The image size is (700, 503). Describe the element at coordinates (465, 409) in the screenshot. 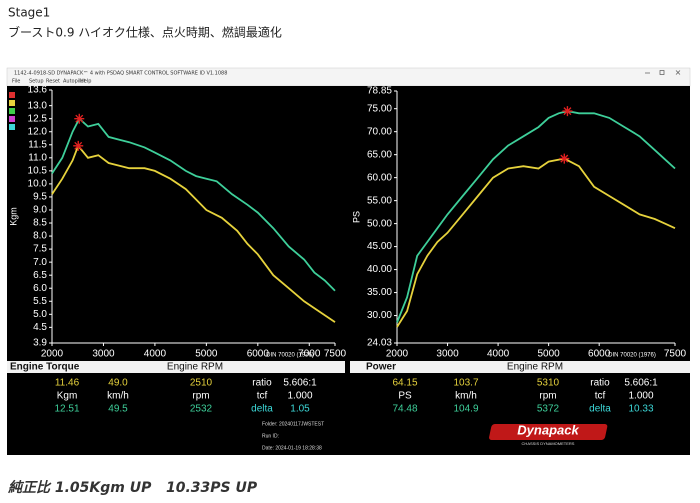

I see `readout-value: 104.9` at that location.